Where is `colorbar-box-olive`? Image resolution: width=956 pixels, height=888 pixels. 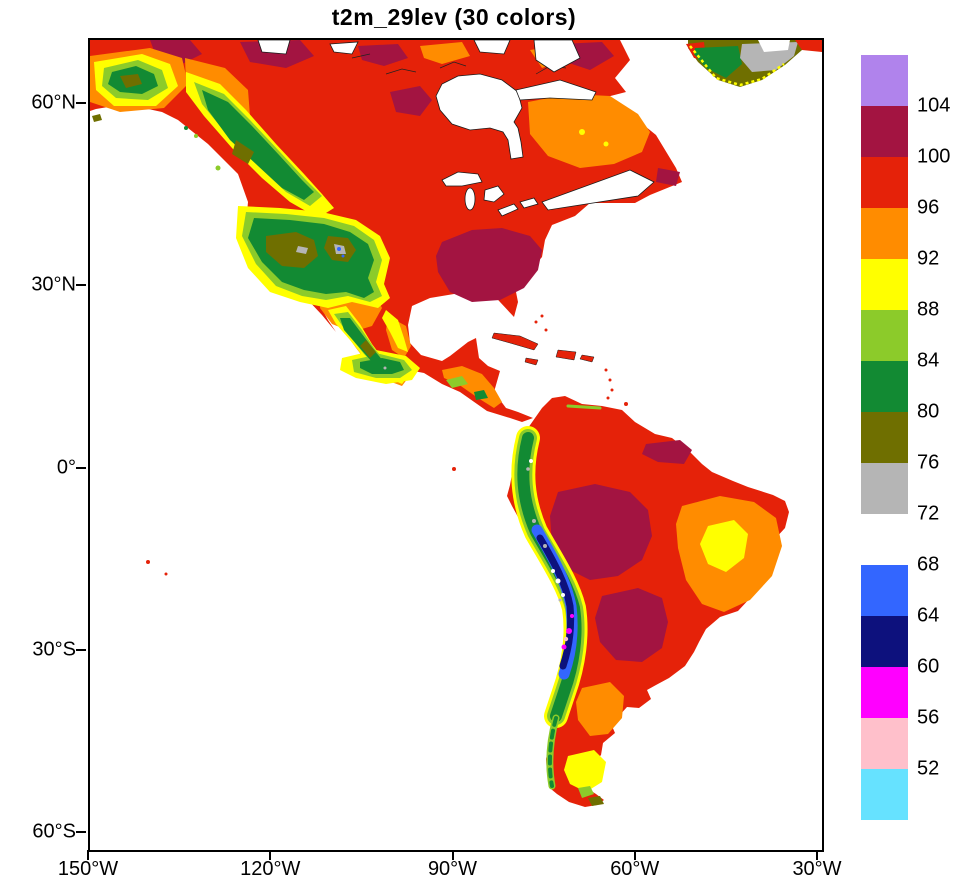 colorbar-box-olive is located at coordinates (884, 437).